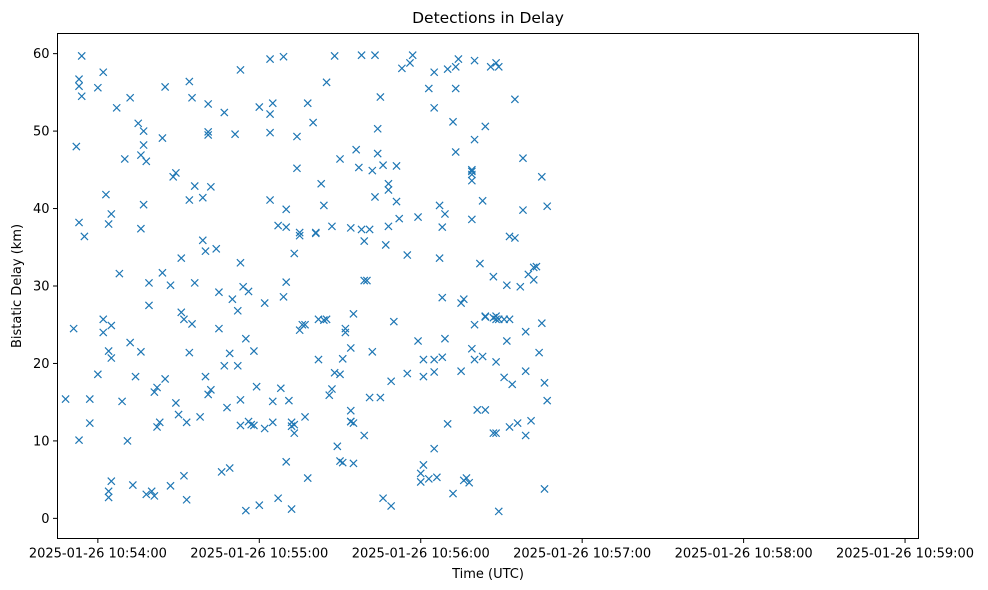 This screenshot has width=988, height=590. I want to click on y-axis-title: Bistatic Delay (km), so click(17, 286).